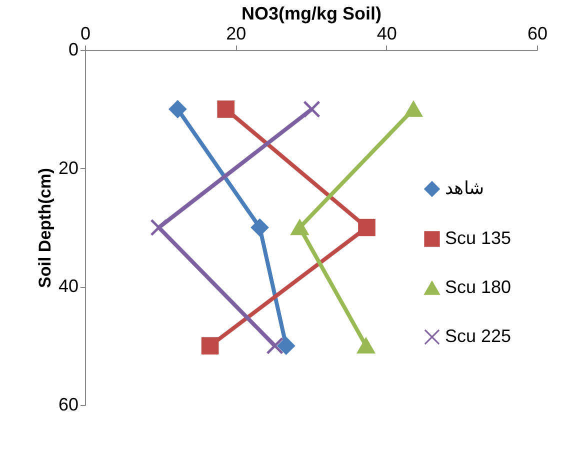 This screenshot has height=451, width=577. Describe the element at coordinates (236, 34) in the screenshot. I see `x-tick-label: 20` at that location.